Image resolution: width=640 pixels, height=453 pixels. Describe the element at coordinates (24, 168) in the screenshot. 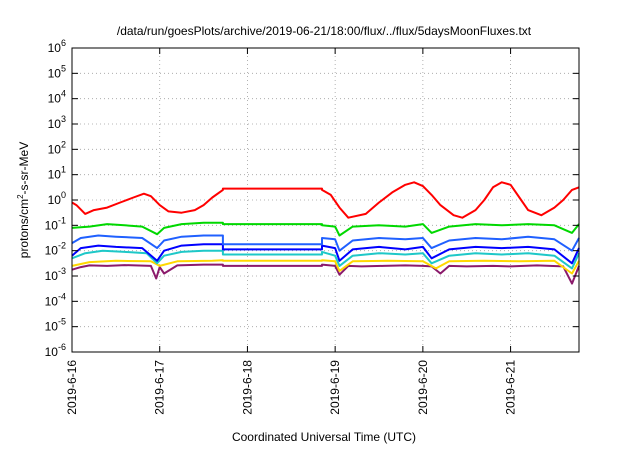

I see `y-axis-label-rest: -s-sr-MeV` at that location.